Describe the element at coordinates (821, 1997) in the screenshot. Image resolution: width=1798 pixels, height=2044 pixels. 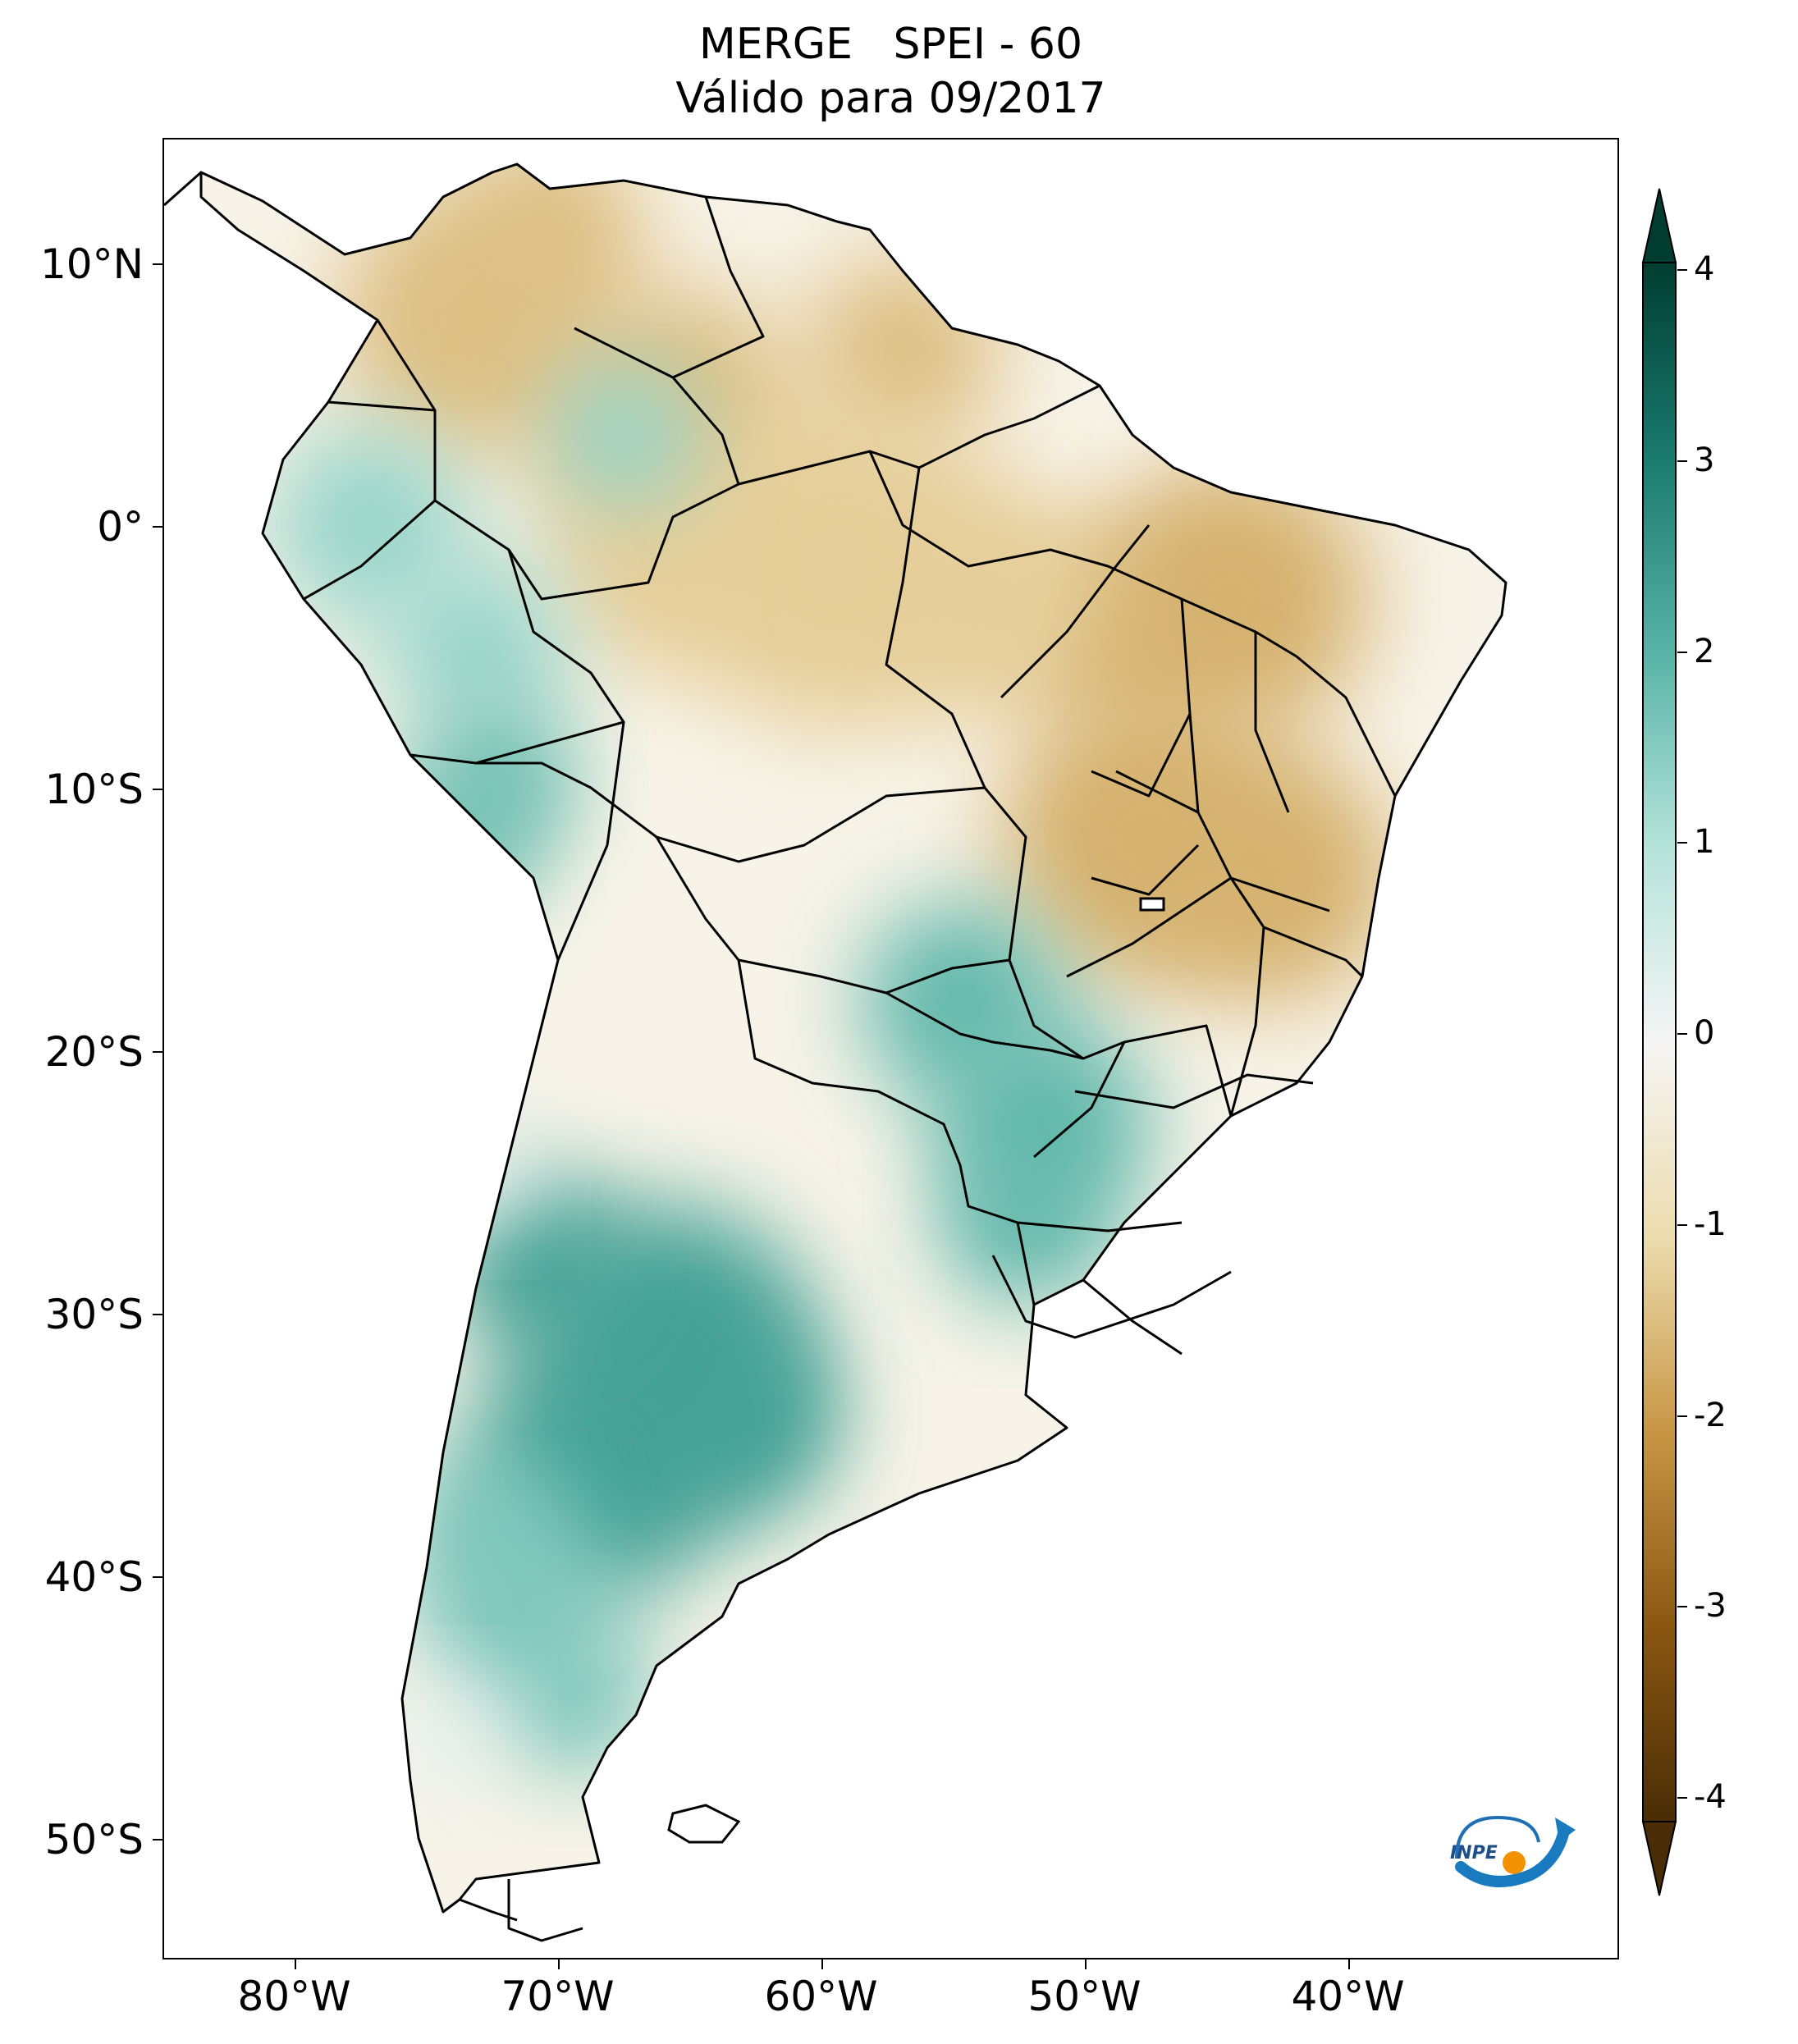
I see `lon-label: 60°W` at that location.